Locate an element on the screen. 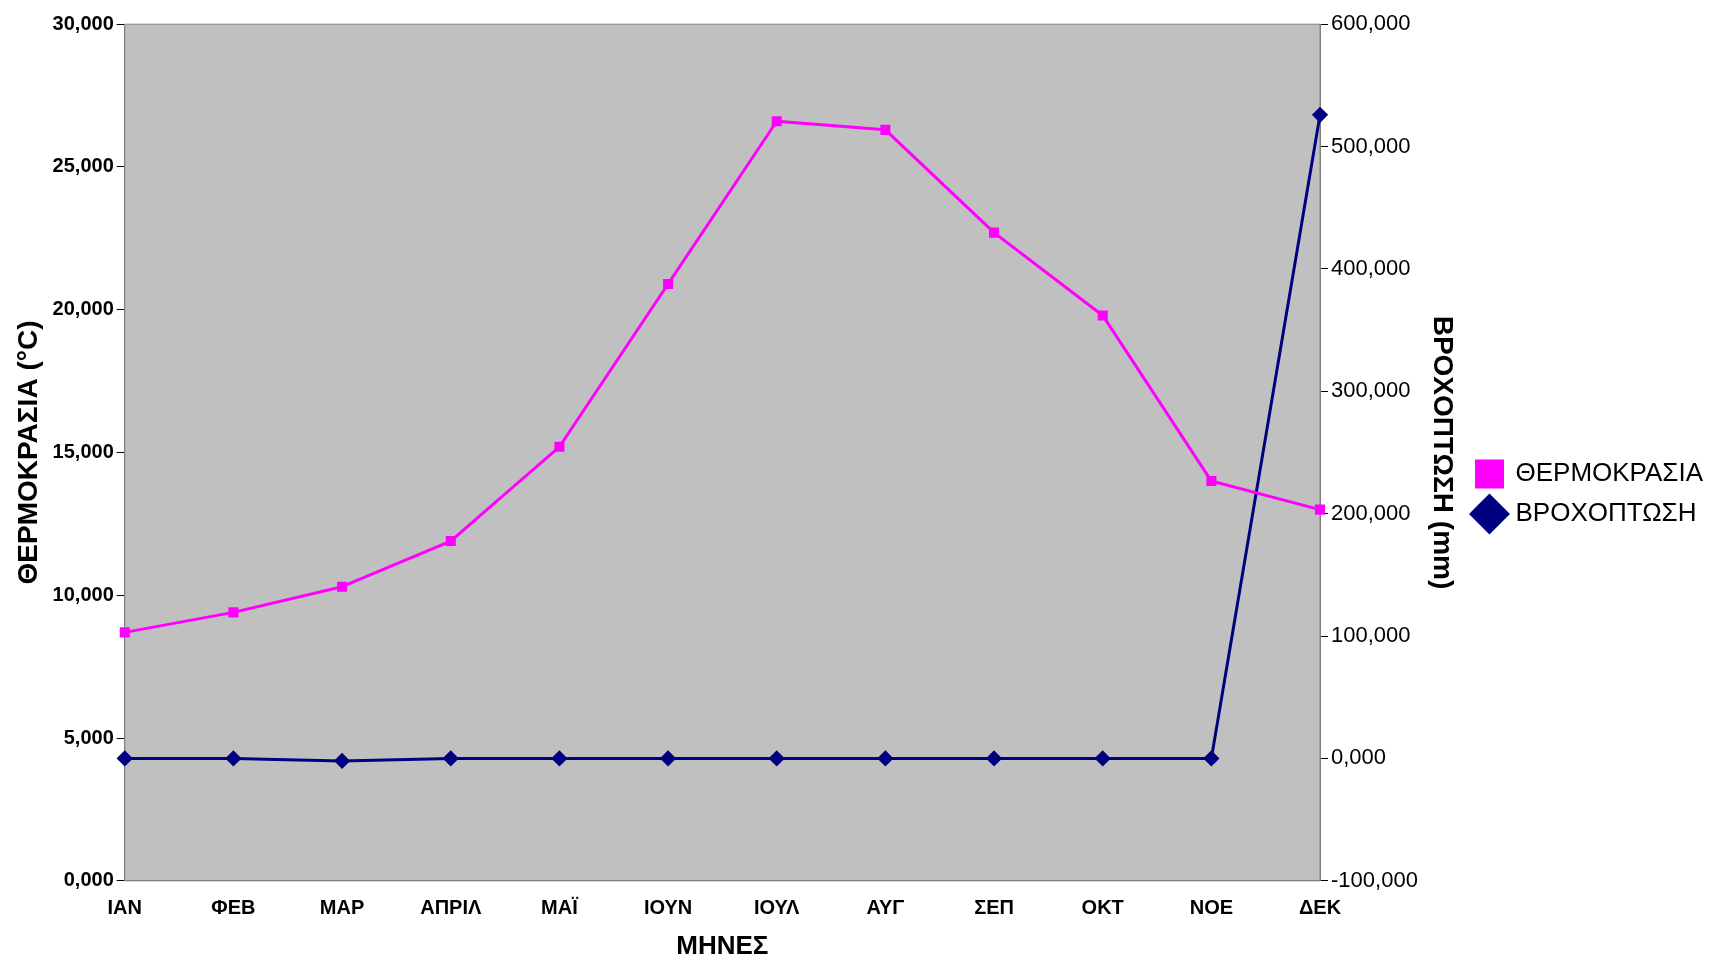 This screenshot has width=1731, height=976. x-tick-label: ΜΑΪ is located at coordinates (560, 907).